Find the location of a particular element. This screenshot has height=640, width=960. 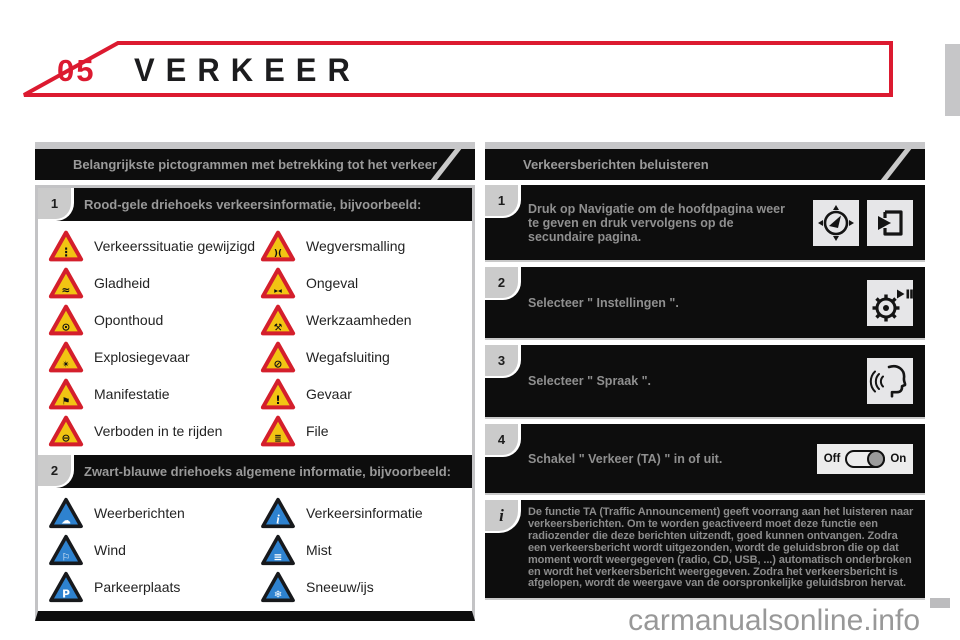

step-3-number-badge: 3 is located at coordinates (503, 361).